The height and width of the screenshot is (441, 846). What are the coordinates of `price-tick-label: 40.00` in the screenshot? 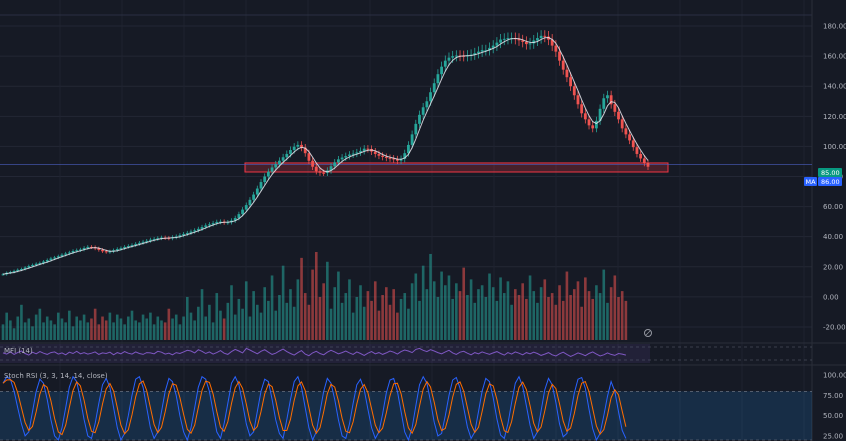 It's located at (833, 237).